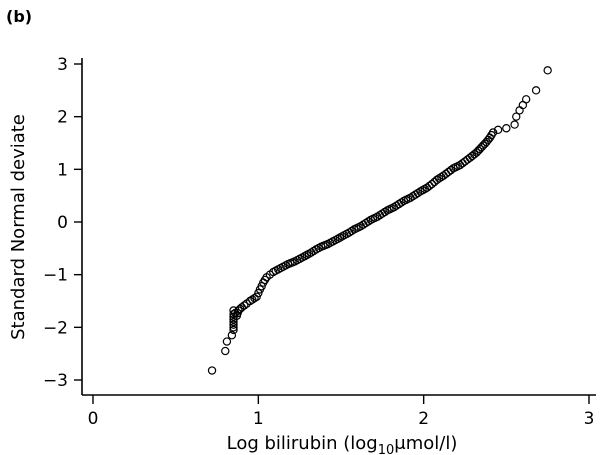 The image size is (603, 455). I want to click on x-tick-label: 2, so click(423, 419).